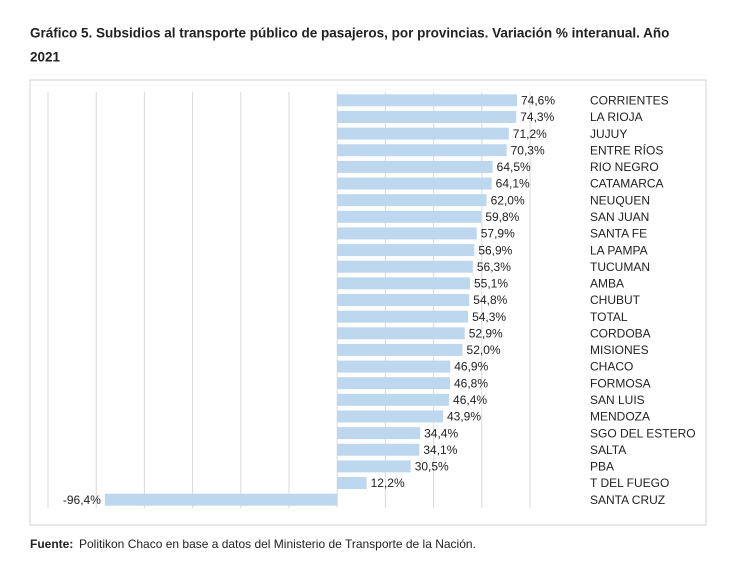  I want to click on category-label: LA PAMPA, so click(619, 250).